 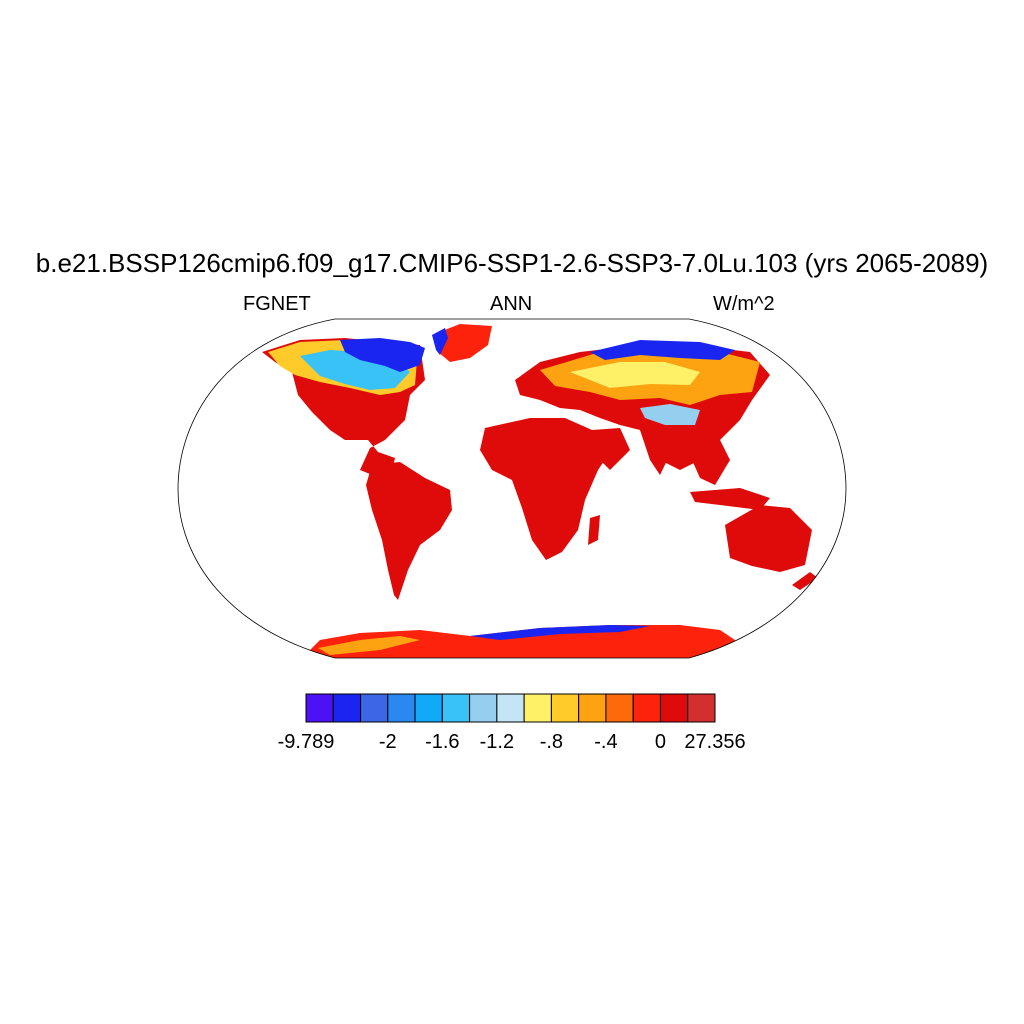 What do you see at coordinates (382, 355) in the screenshot?
I see `north-america-deep-blue` at bounding box center [382, 355].